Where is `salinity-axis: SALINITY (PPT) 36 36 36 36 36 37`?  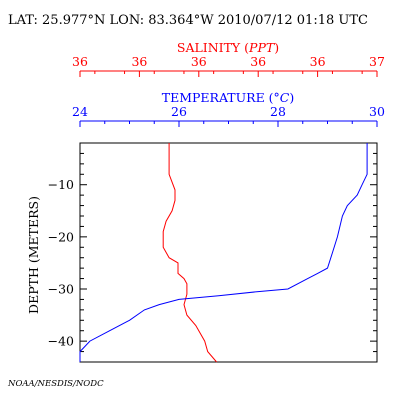
salinity-axis: SALINITY (PPT) 36 36 36 36 36 37 is located at coordinates (228, 58).